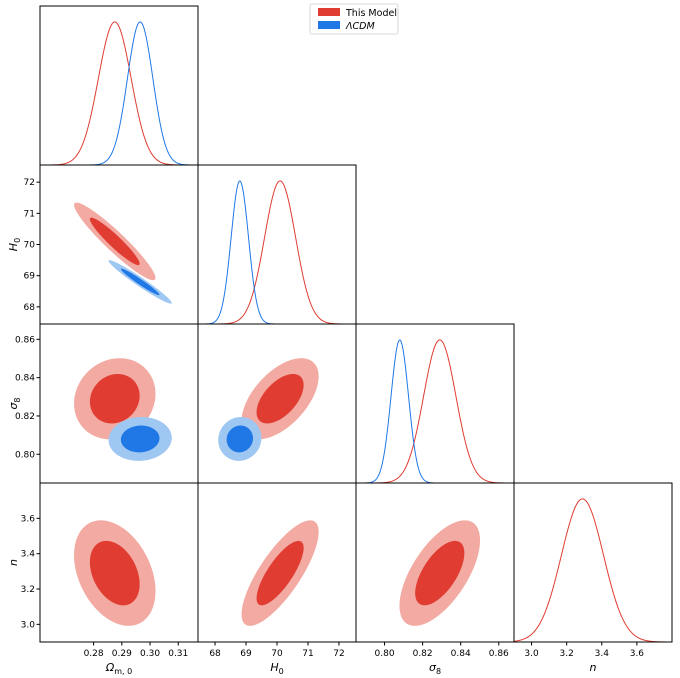 The height and width of the screenshot is (678, 680). What do you see at coordinates (280, 573) in the screenshot?
I see `contour-1sigma-this-model-h0-n` at bounding box center [280, 573].